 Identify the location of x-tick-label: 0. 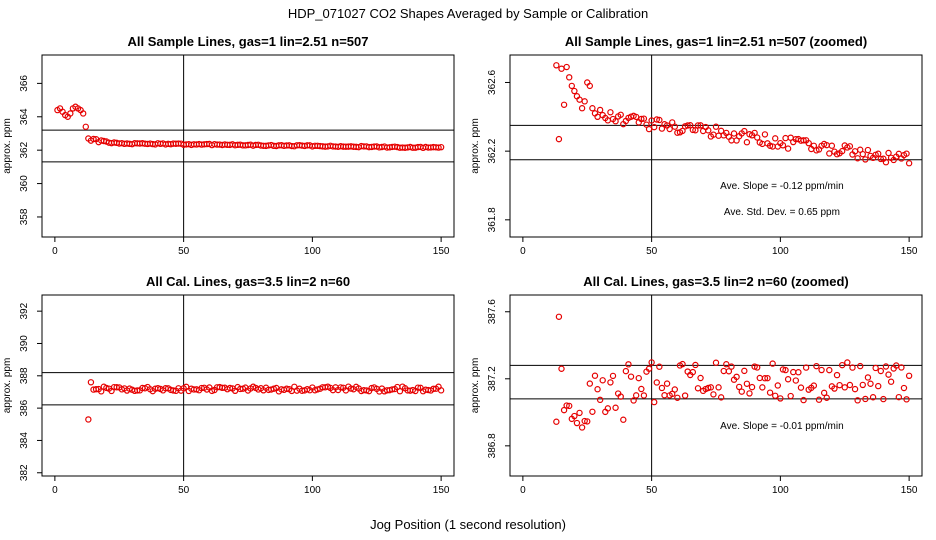
(523, 490).